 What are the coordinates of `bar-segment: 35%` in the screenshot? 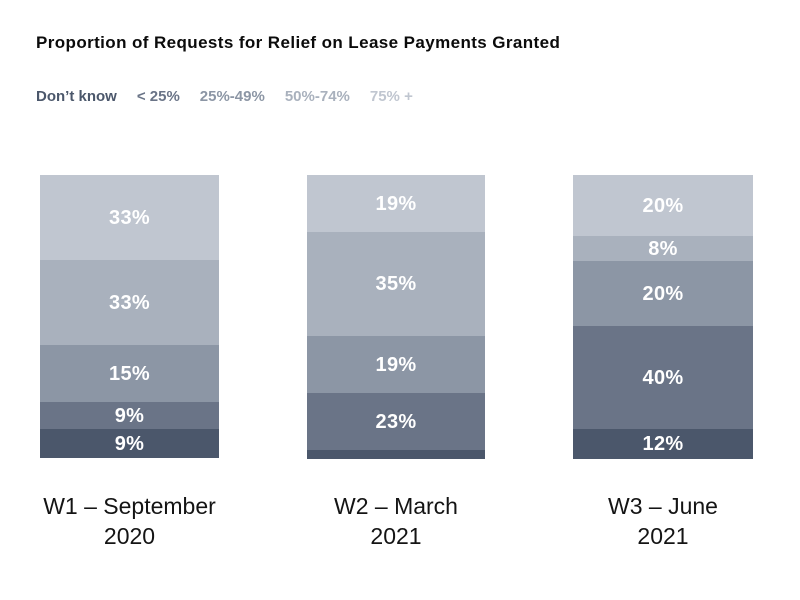 It's located at (396, 284).